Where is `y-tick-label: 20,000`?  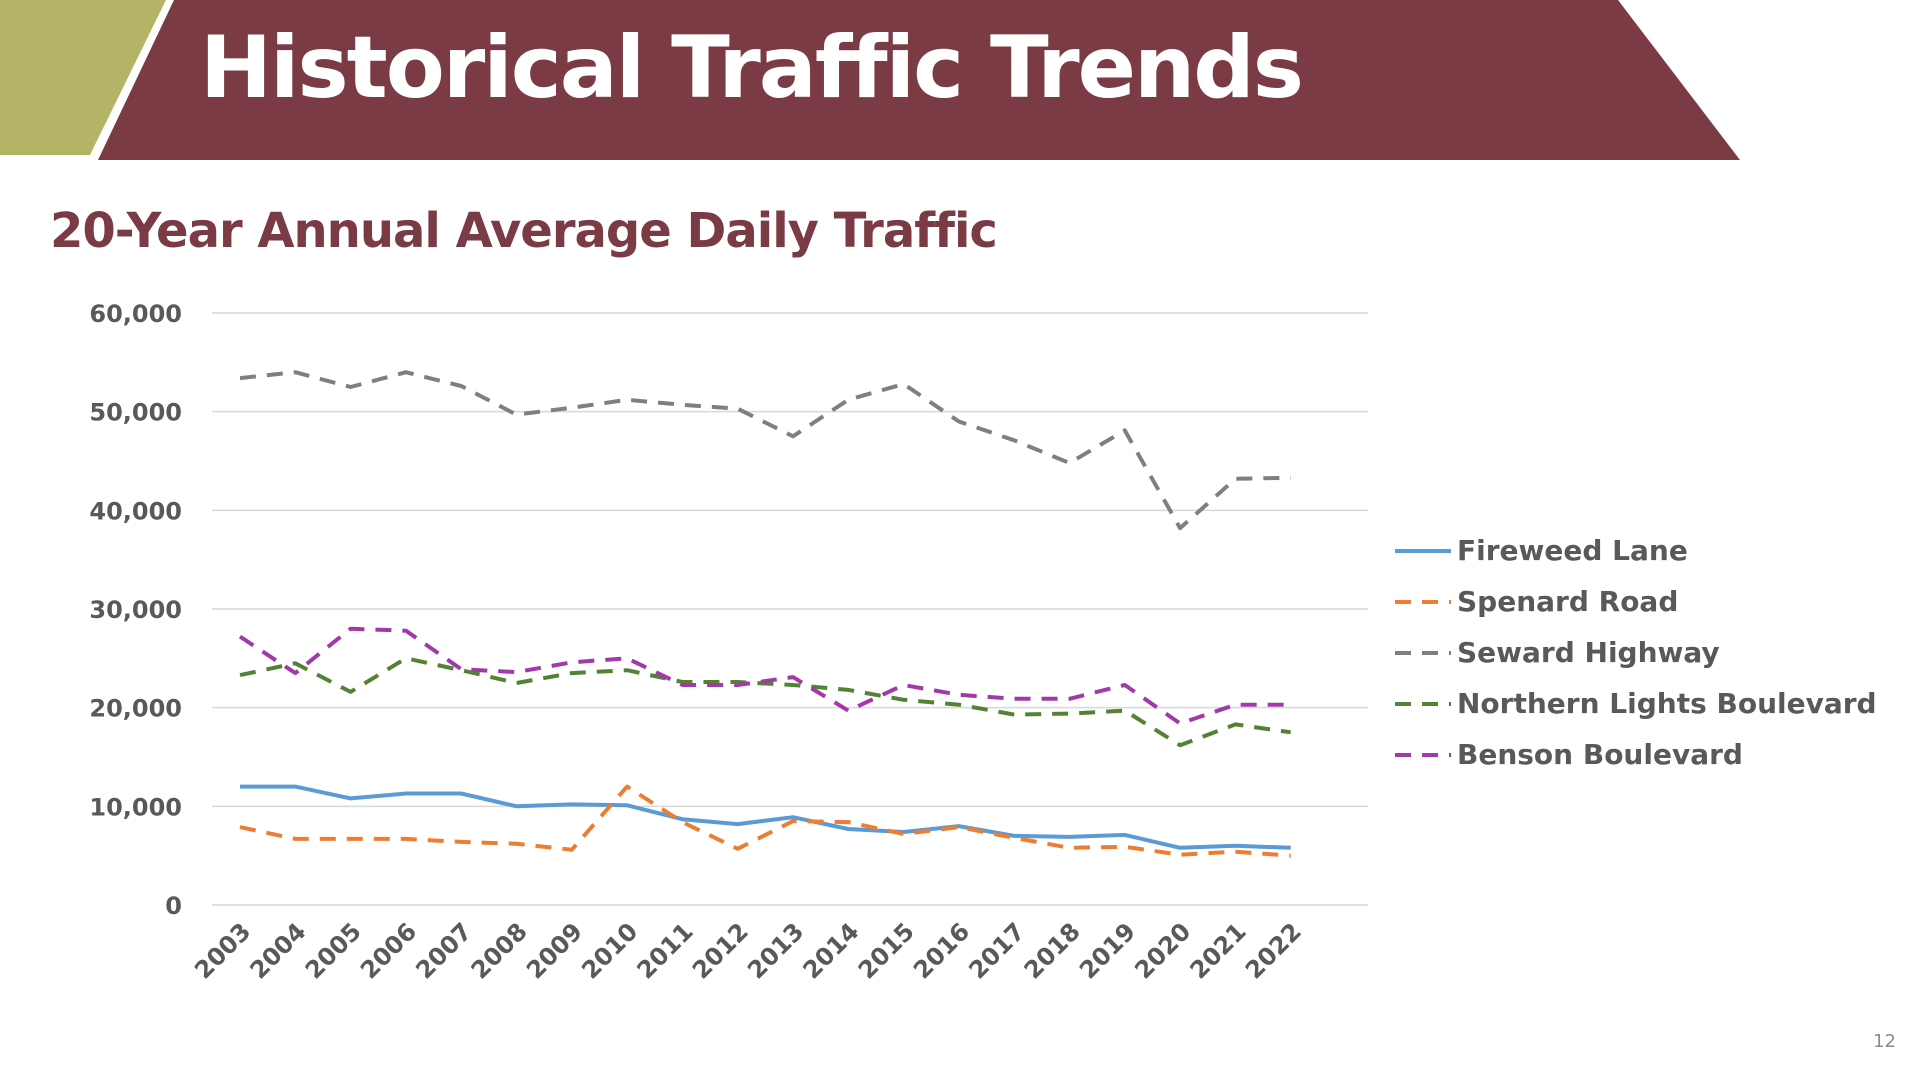
y-tick-label: 20,000 is located at coordinates (135, 709).